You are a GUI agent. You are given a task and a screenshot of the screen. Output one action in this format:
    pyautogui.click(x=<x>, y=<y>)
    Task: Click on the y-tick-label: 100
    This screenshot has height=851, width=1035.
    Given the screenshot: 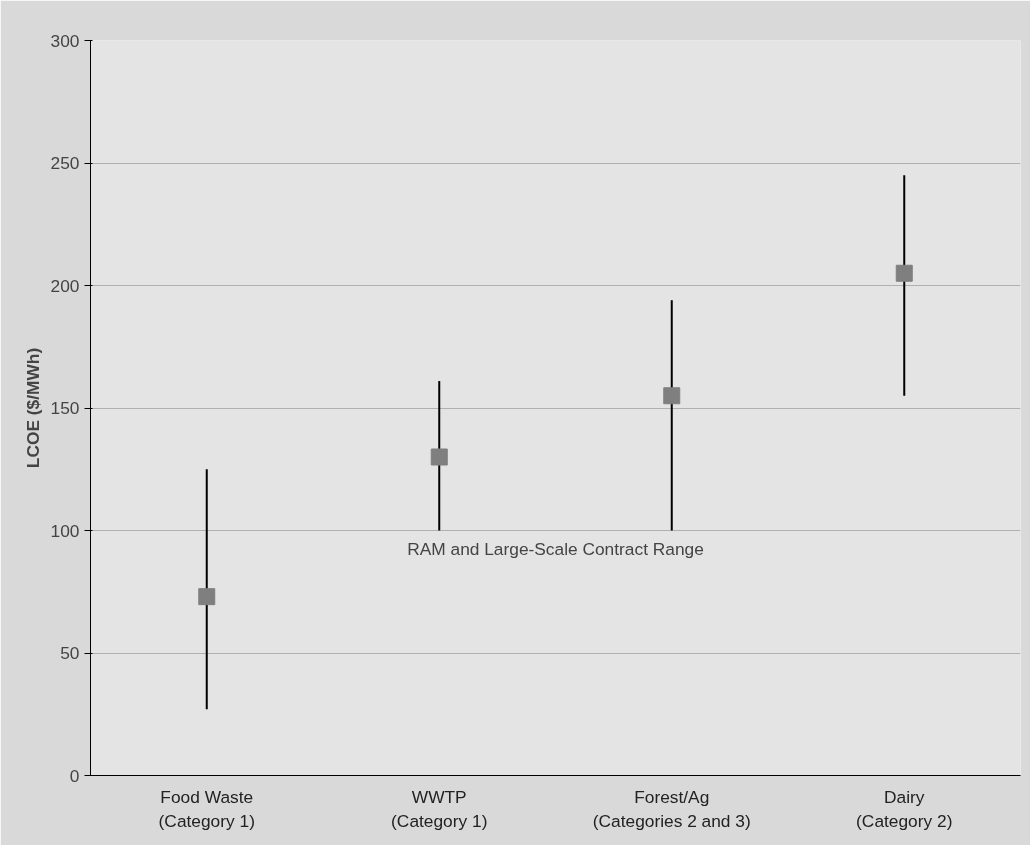 What is the action you would take?
    pyautogui.click(x=65, y=530)
    